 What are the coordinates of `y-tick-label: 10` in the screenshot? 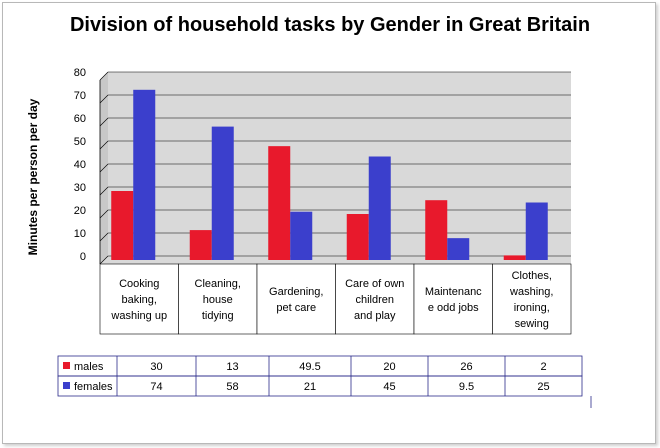 It's located at (80, 234).